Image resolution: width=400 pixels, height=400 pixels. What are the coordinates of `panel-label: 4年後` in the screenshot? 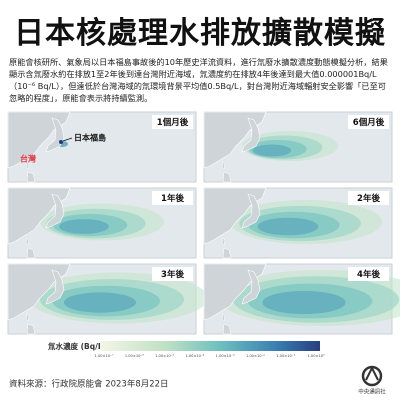 It's located at (368, 274).